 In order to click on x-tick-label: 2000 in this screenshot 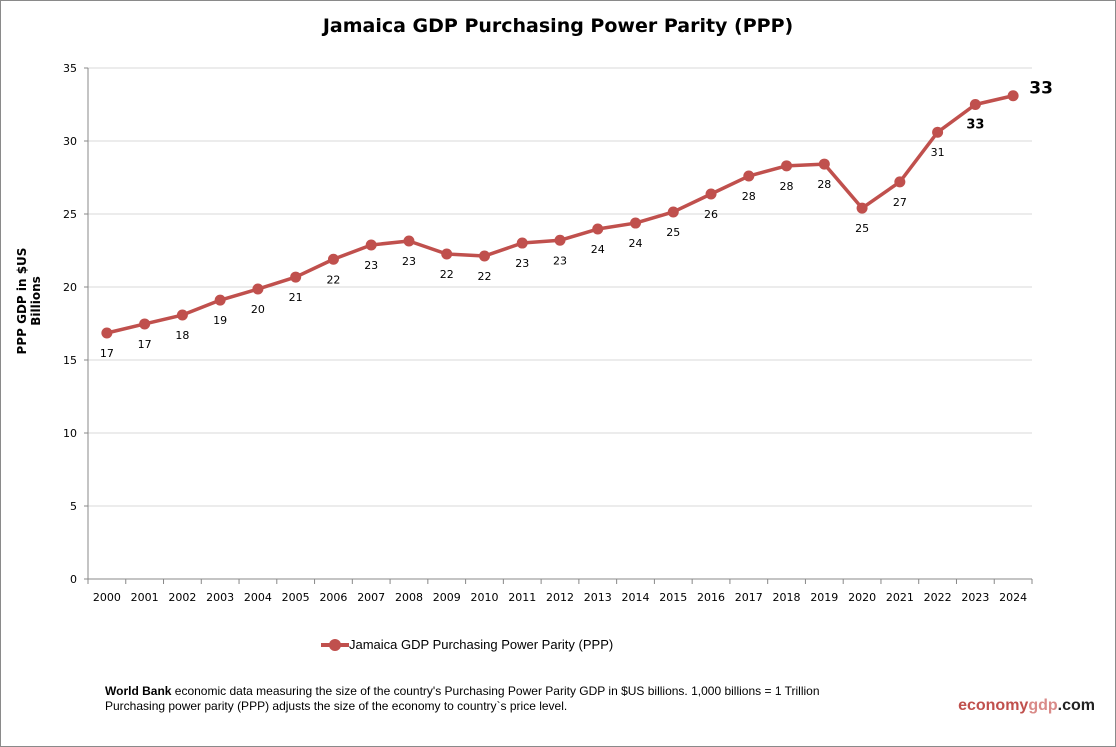, I will do `click(107, 597)`.